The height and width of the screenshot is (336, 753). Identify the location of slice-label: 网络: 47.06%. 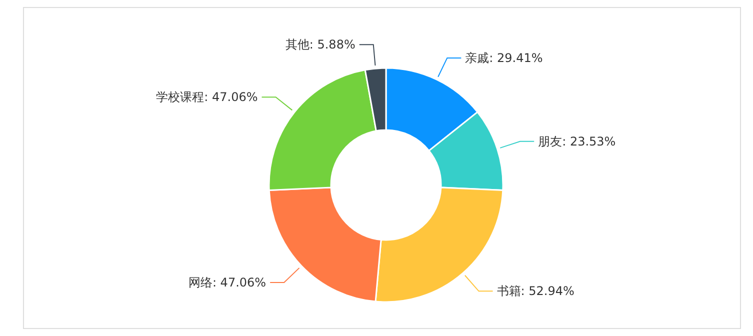
(227, 282).